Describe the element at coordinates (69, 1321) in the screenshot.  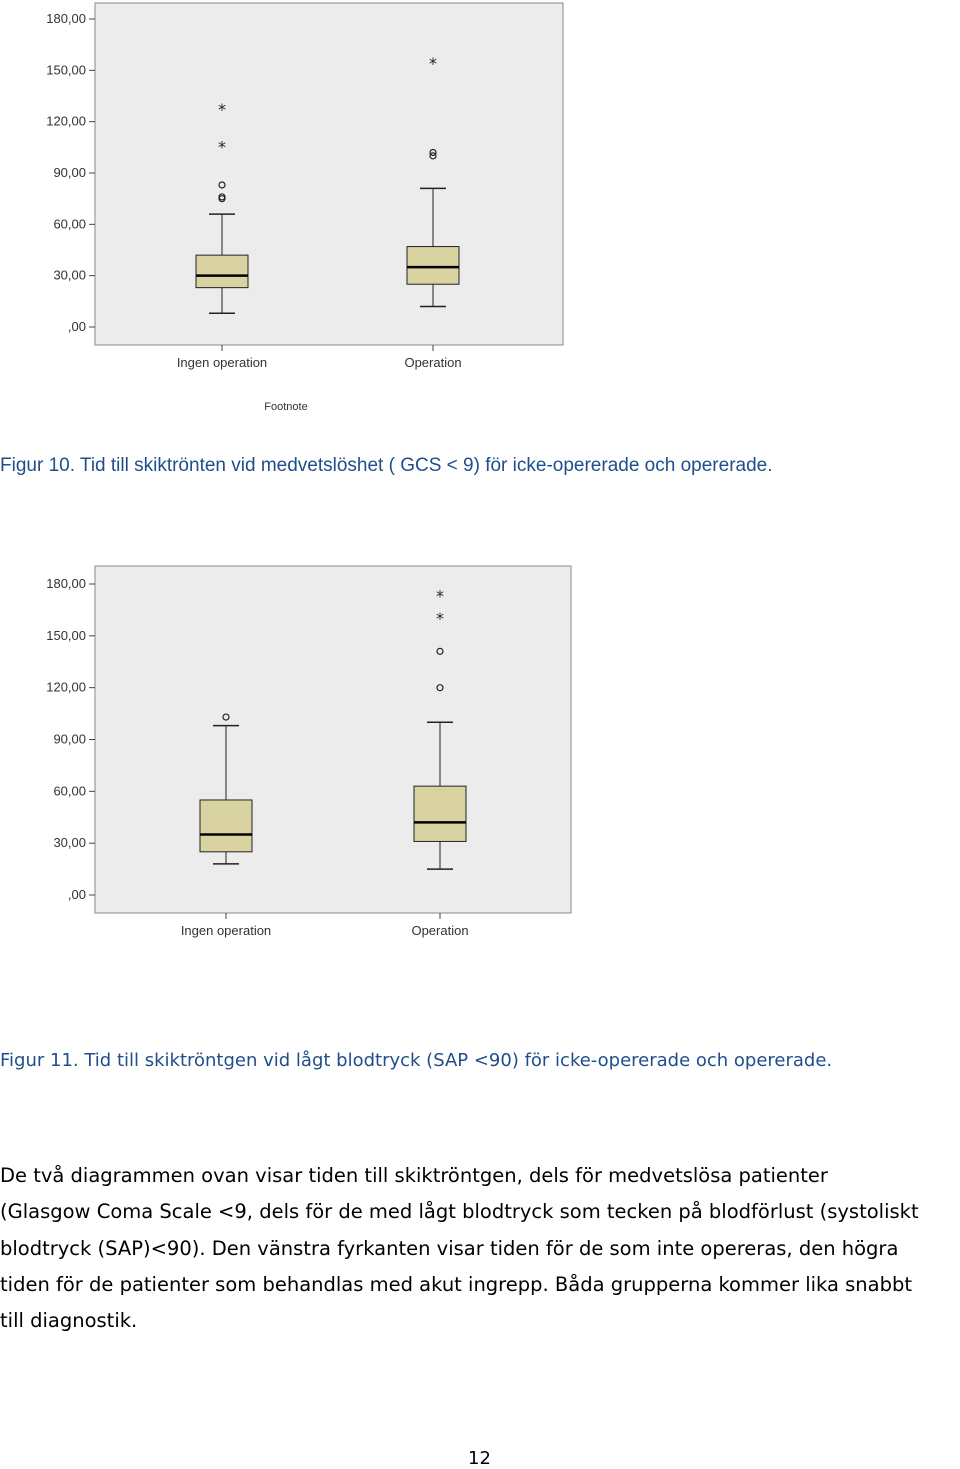
I see `body-line: till diagnostik.` at that location.